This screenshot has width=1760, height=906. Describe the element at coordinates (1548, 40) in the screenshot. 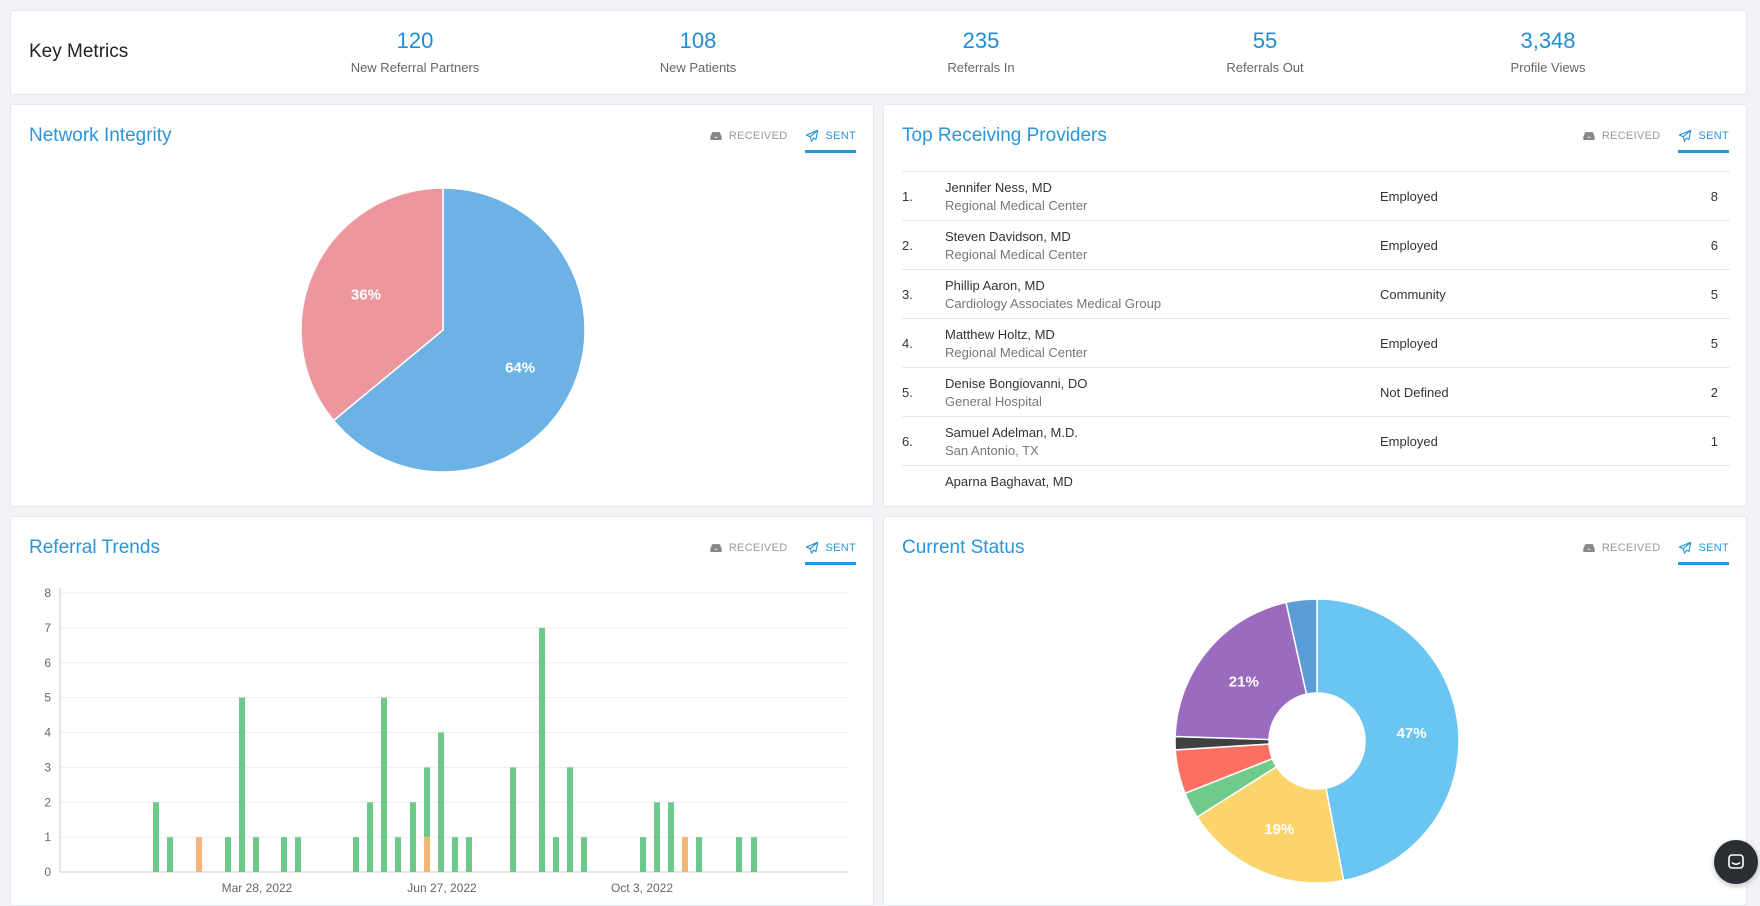

I see `metric-value: 3,348` at that location.